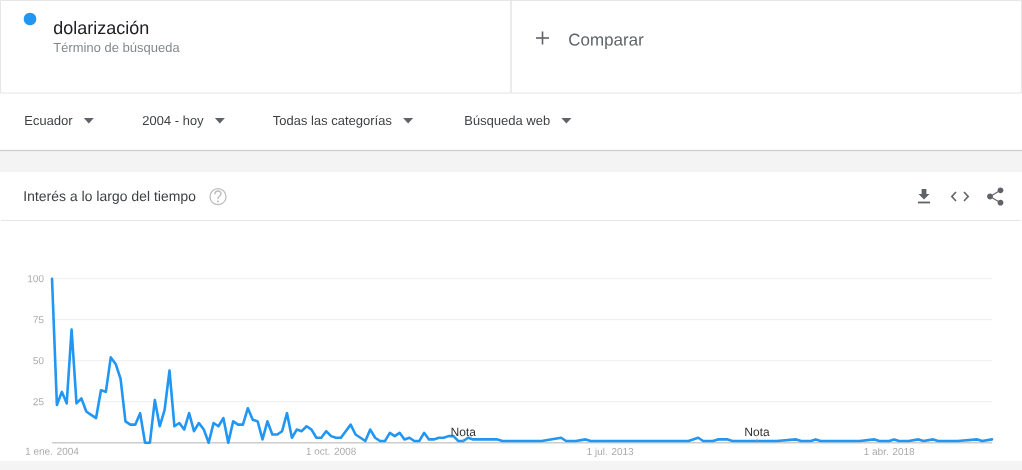  I want to click on text: 2004 - hoy, so click(173, 121).